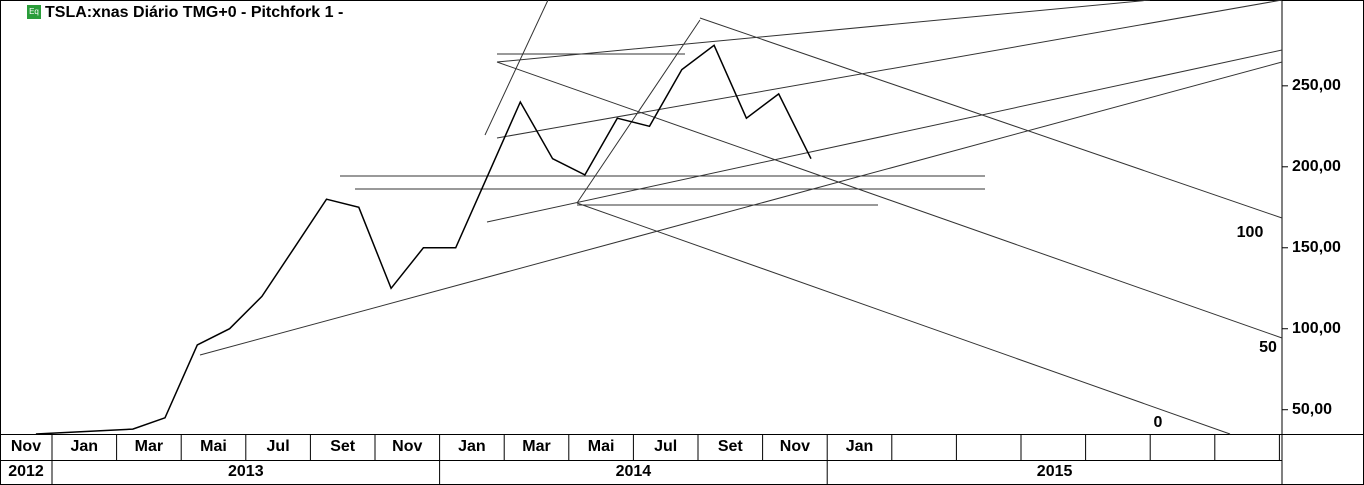  What do you see at coordinates (1055, 471) in the screenshot?
I see `year-label: 2015` at bounding box center [1055, 471].